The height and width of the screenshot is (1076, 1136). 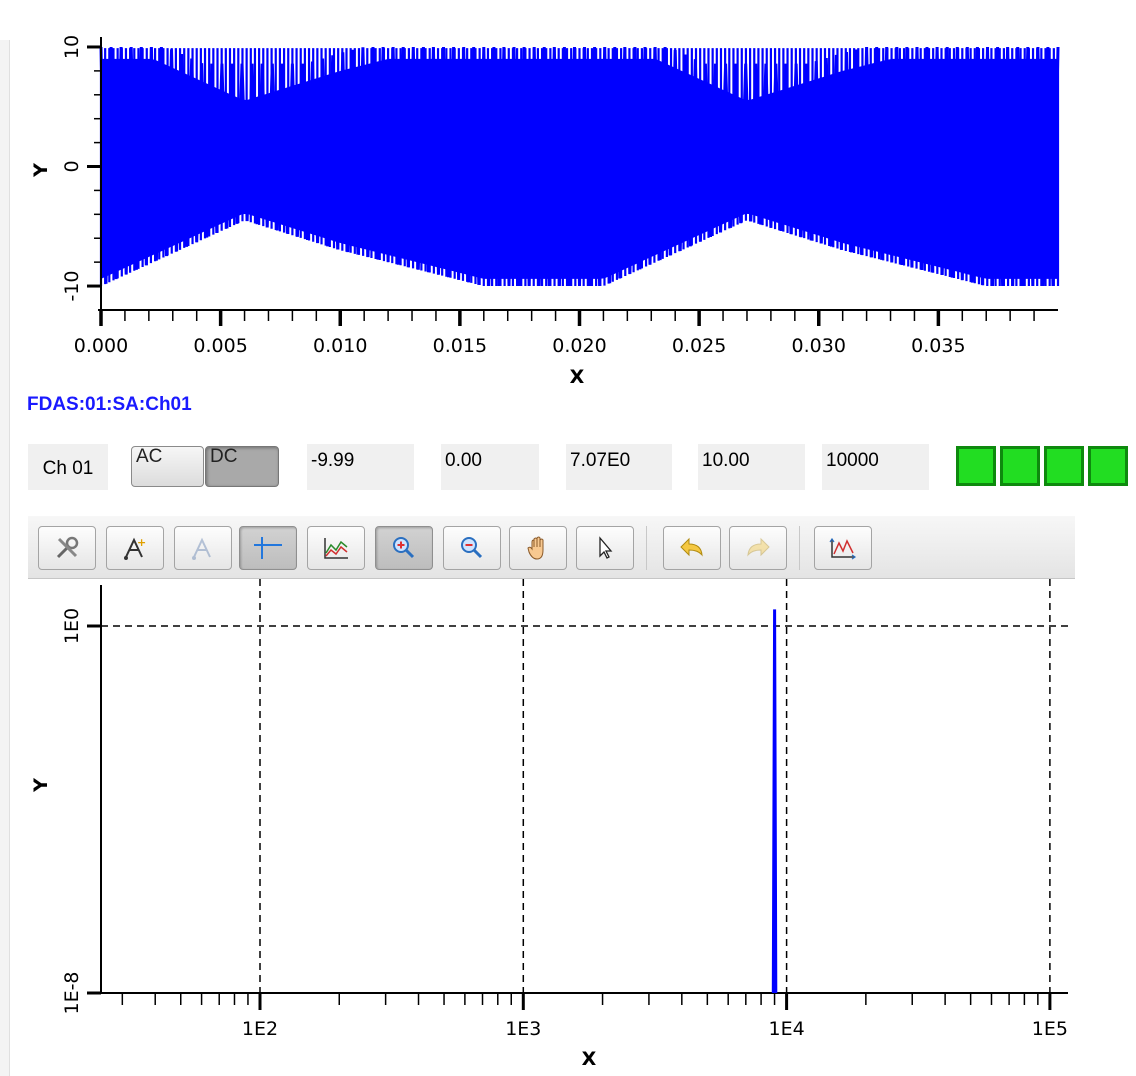 I want to click on waveform-x-tick-label: 0.025, so click(x=699, y=346).